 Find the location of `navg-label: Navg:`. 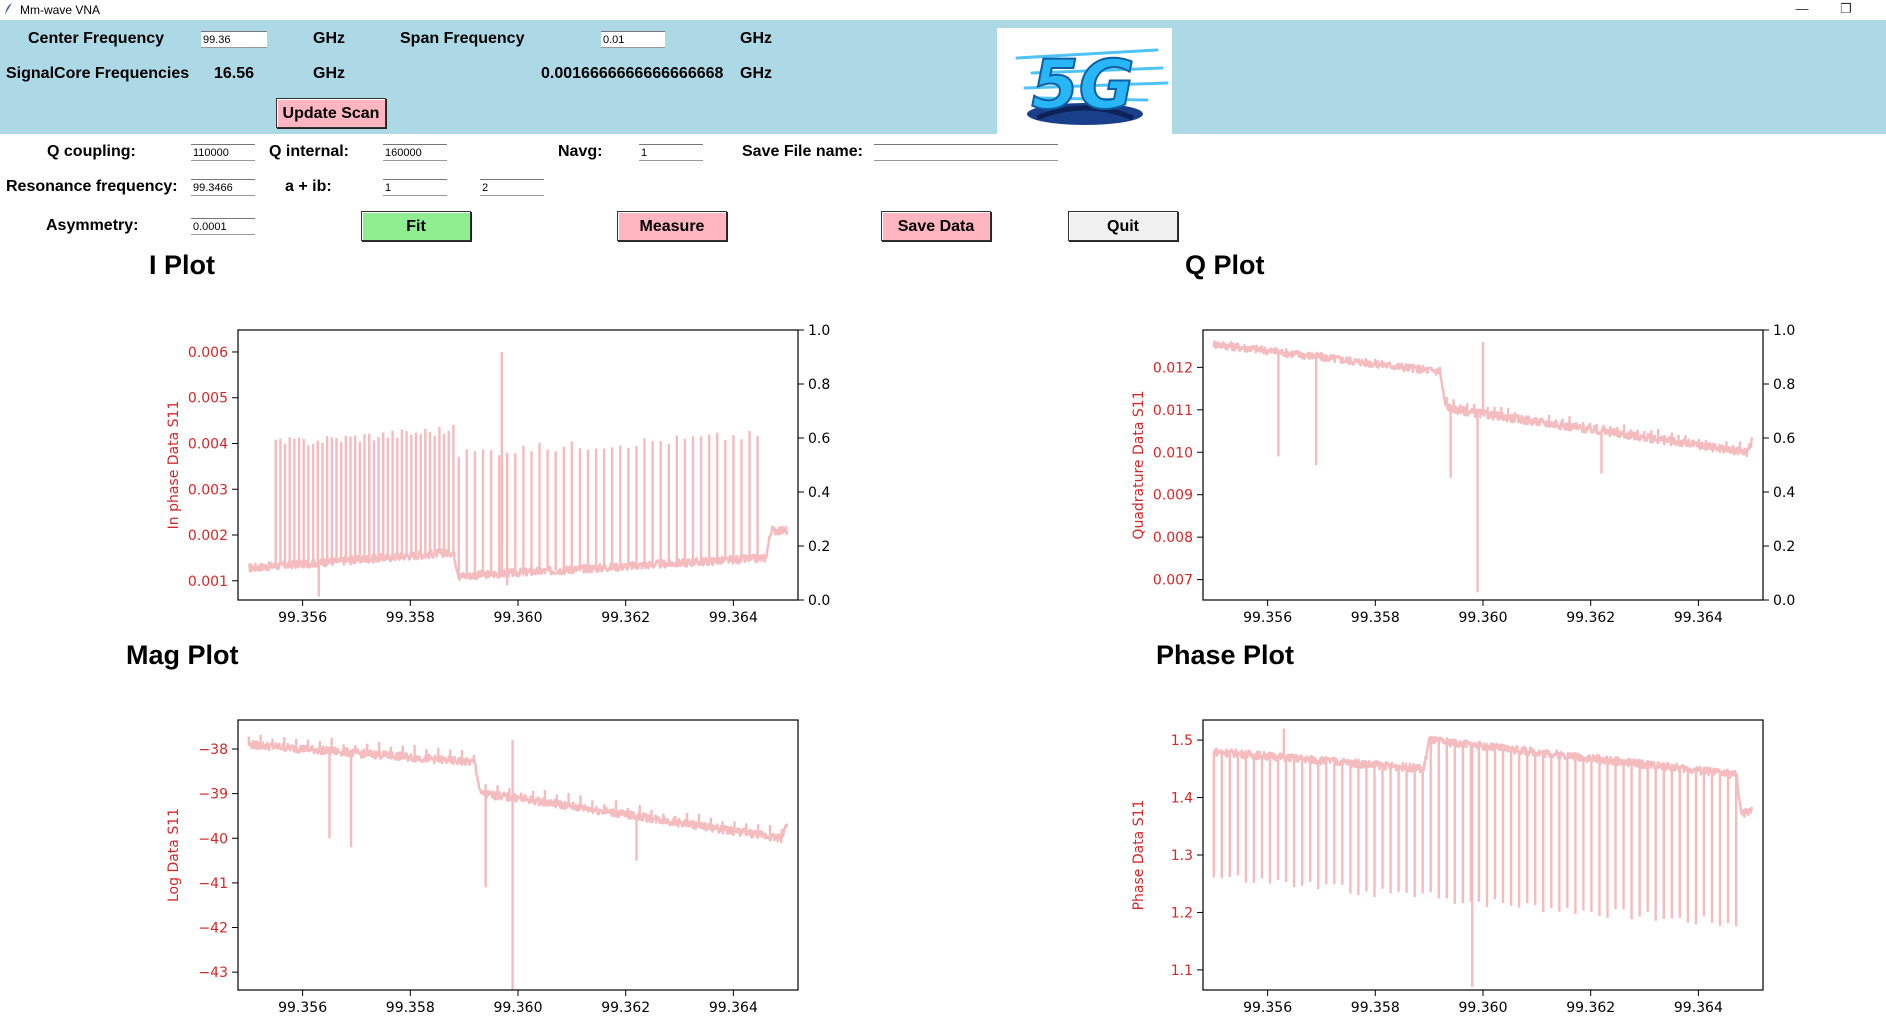

navg-label: Navg: is located at coordinates (580, 151).